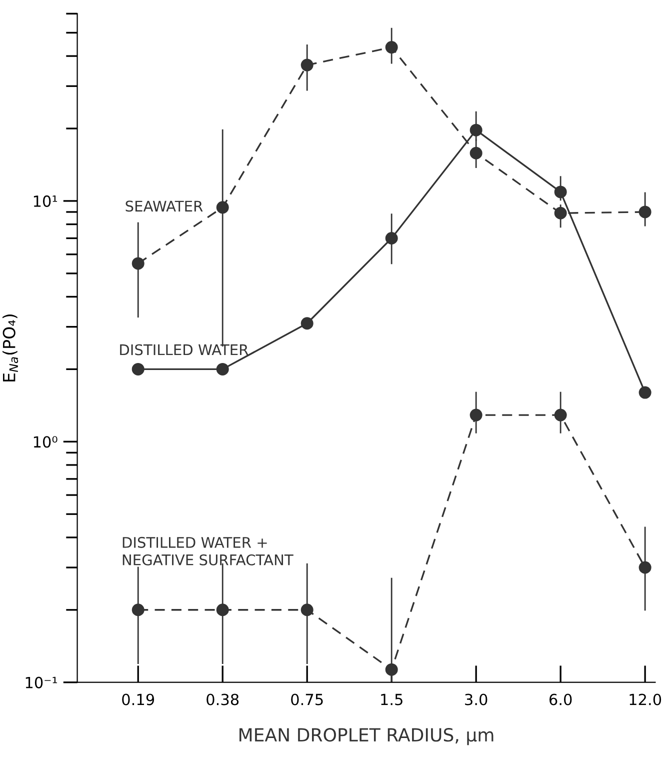 This screenshot has width=672, height=759. Describe the element at coordinates (45, 201) in the screenshot. I see `y-tick-label: 10¹` at that location.